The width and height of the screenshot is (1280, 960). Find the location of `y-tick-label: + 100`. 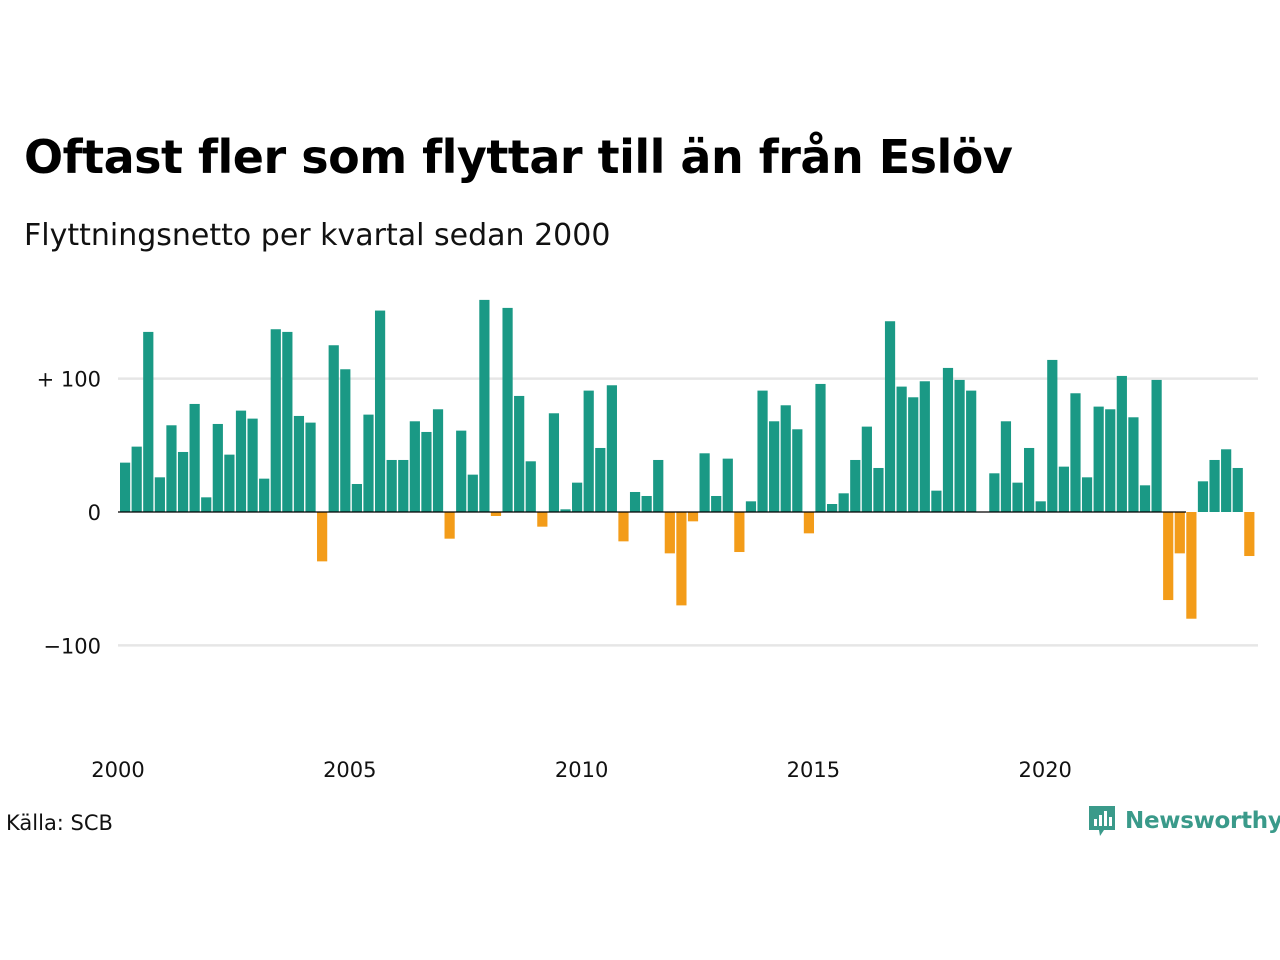

y-tick-label: + 100 is located at coordinates (69, 380).